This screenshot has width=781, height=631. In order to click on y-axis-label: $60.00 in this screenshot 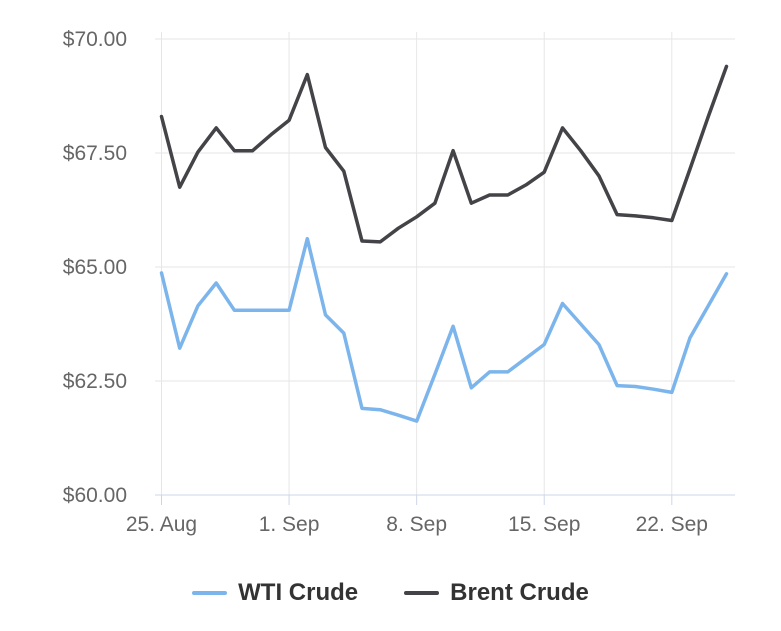, I will do `click(95, 495)`.